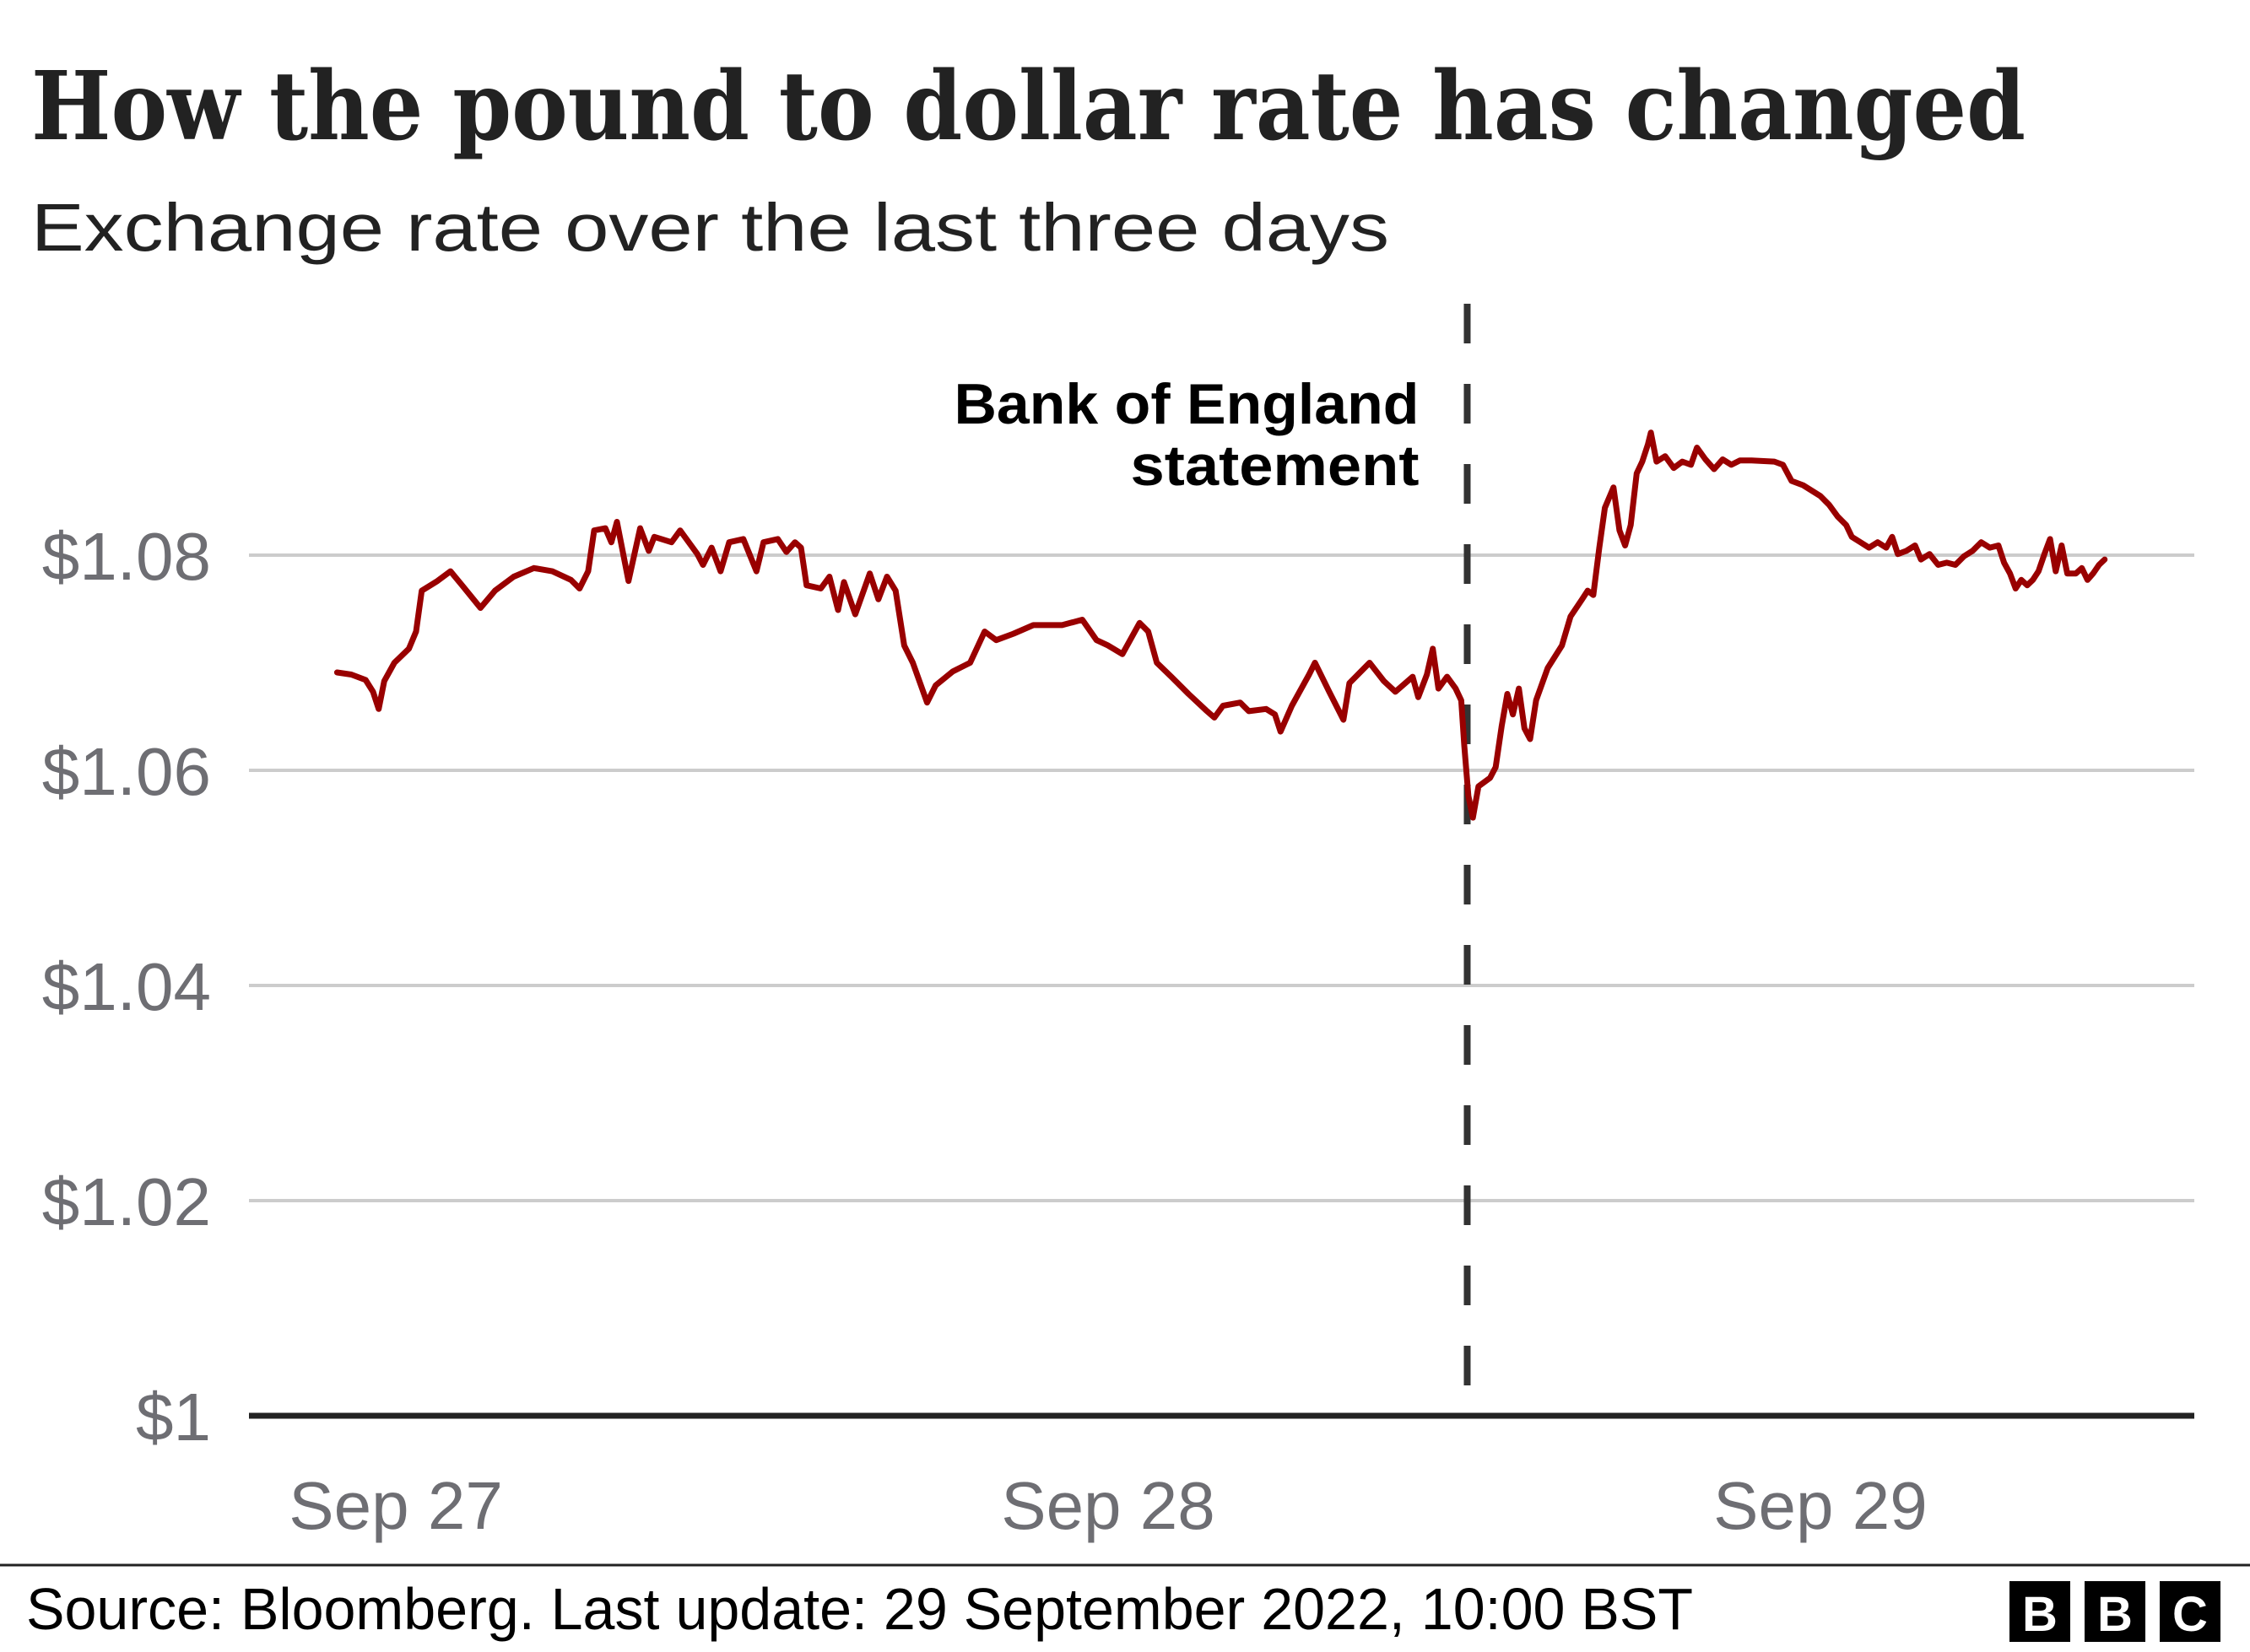  I want to click on x-axis-ticks: Sep 27 Sep 28 Sep 29, so click(1108, 1505).